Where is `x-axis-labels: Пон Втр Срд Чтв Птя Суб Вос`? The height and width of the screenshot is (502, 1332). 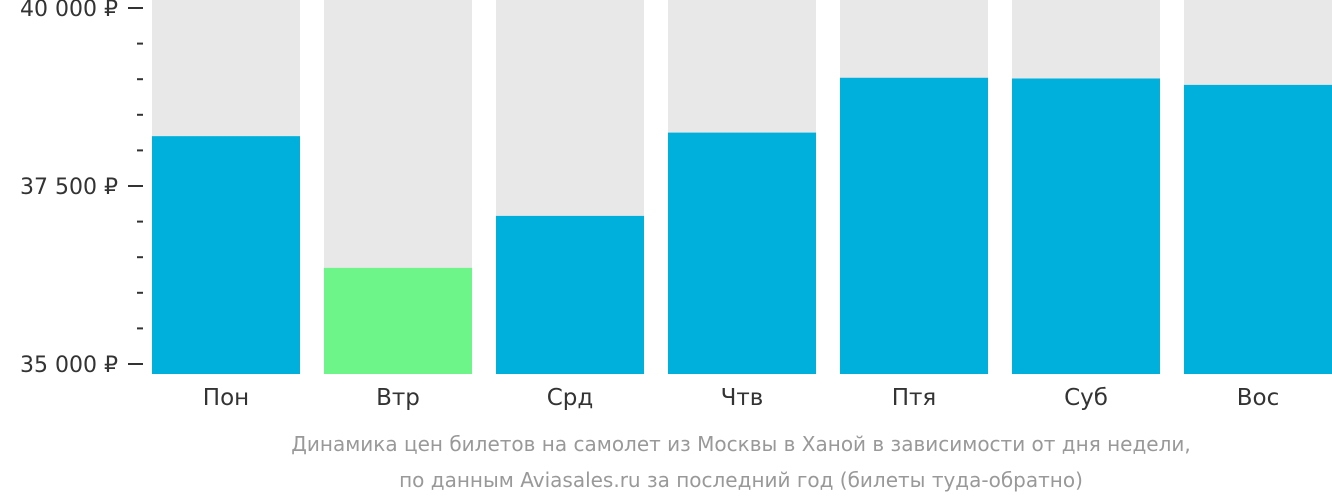
x-axis-labels: Пон Втр Срд Чтв Птя Суб Вос is located at coordinates (741, 398).